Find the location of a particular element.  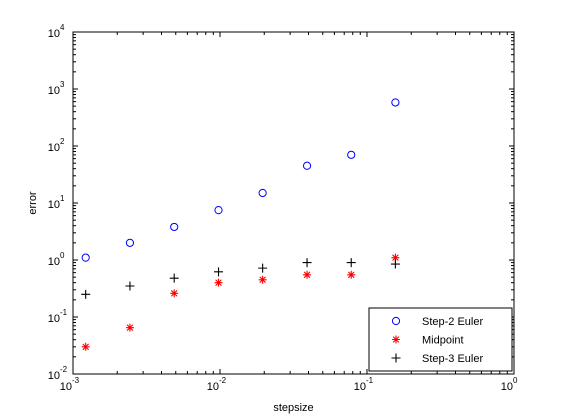

y-tick-label: 10⁴ is located at coordinates (56, 31).